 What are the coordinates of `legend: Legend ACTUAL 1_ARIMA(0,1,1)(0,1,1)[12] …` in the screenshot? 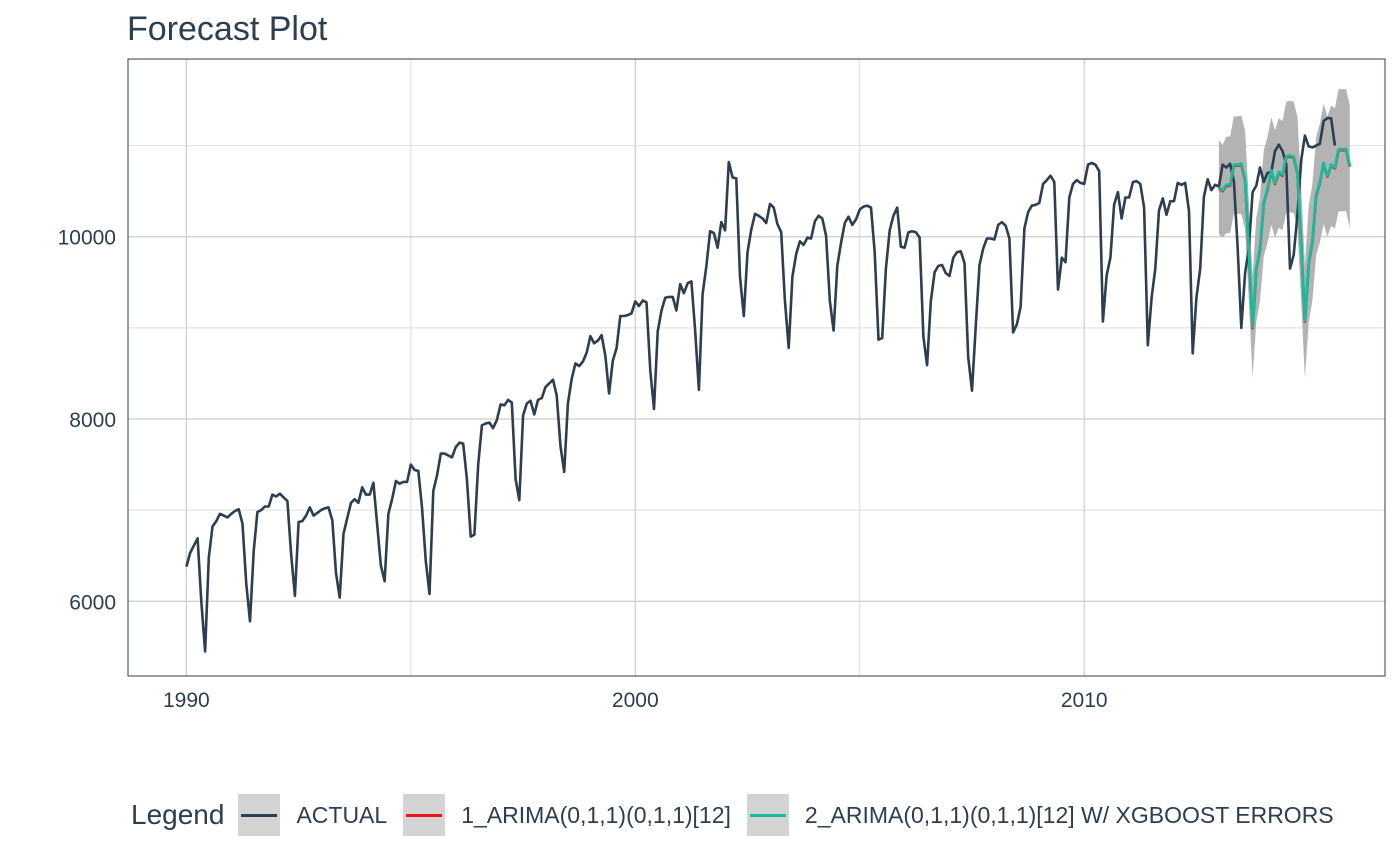 It's located at (740, 815).